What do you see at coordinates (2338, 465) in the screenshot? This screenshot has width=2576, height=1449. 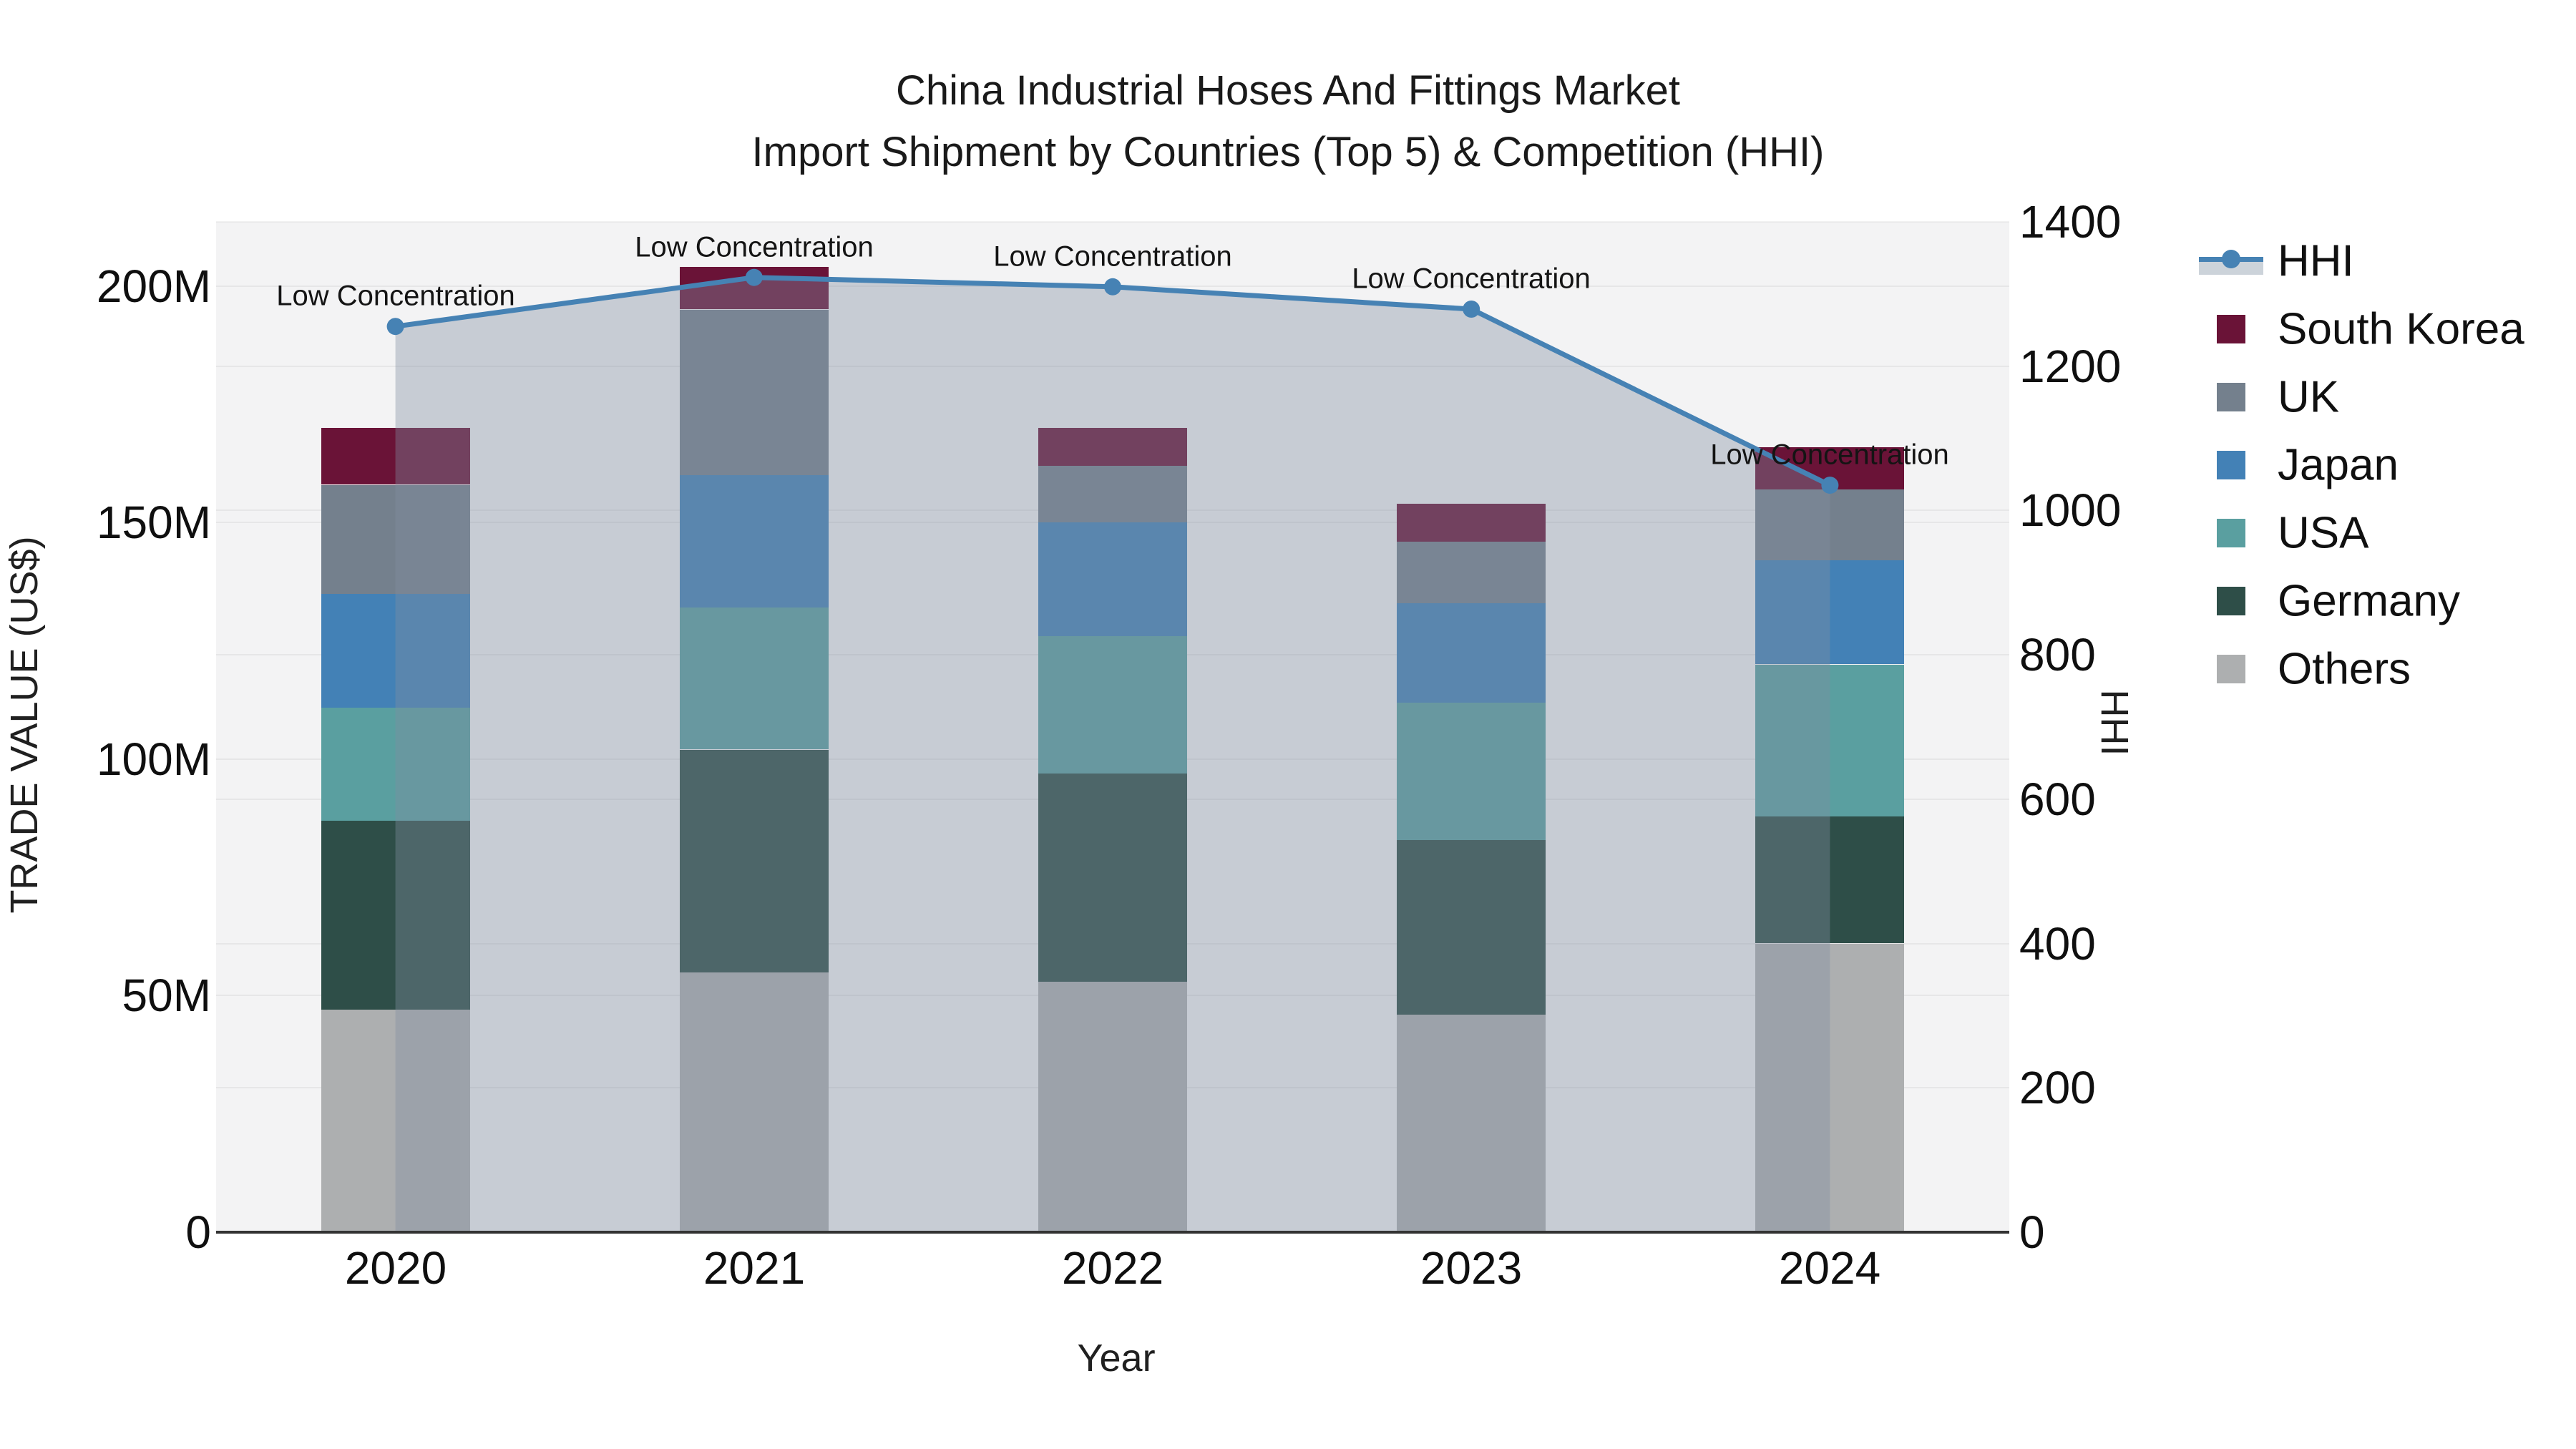 I see `legend-label-japan: Japan` at bounding box center [2338, 465].